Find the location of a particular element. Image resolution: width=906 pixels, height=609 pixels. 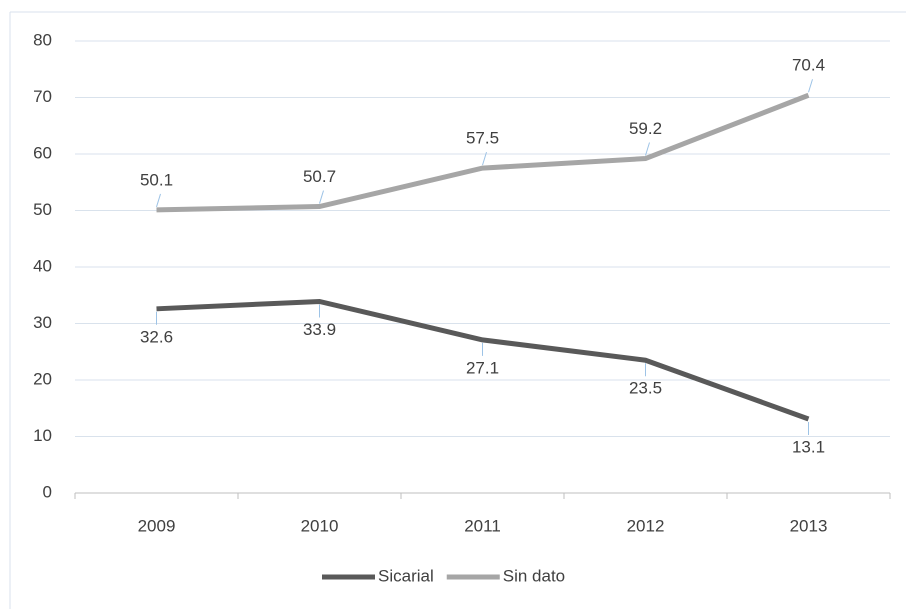

y-tick-label: 10 is located at coordinates (42, 435).